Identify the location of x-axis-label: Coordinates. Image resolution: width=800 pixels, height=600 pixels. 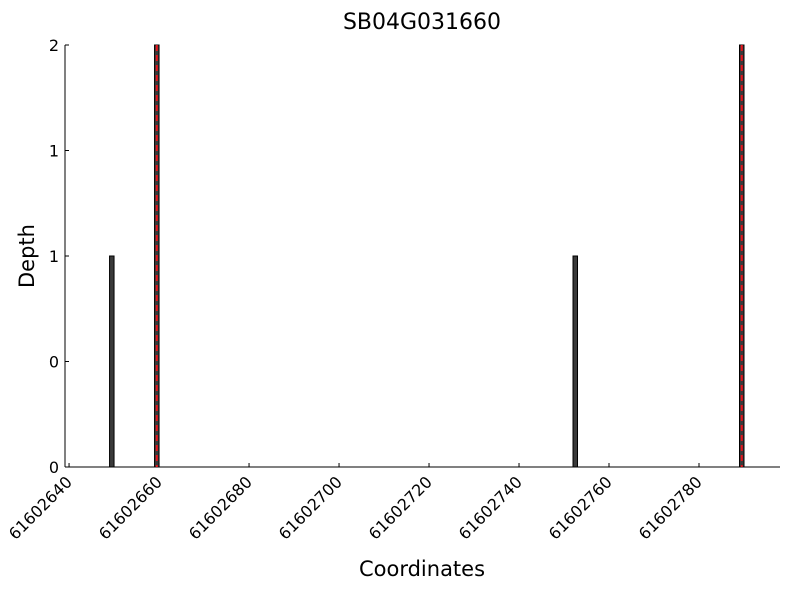
(422, 569).